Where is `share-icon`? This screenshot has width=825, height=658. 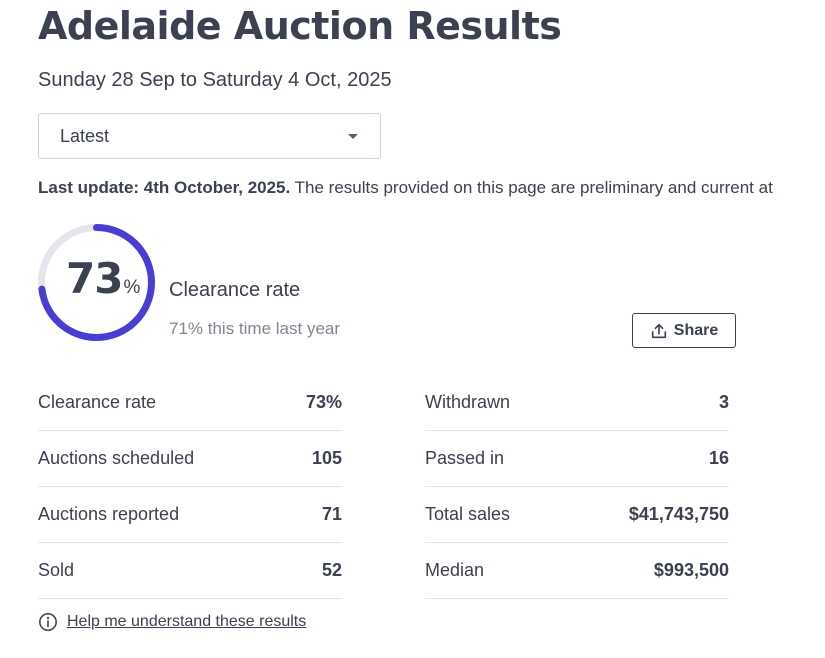
share-icon is located at coordinates (658, 330).